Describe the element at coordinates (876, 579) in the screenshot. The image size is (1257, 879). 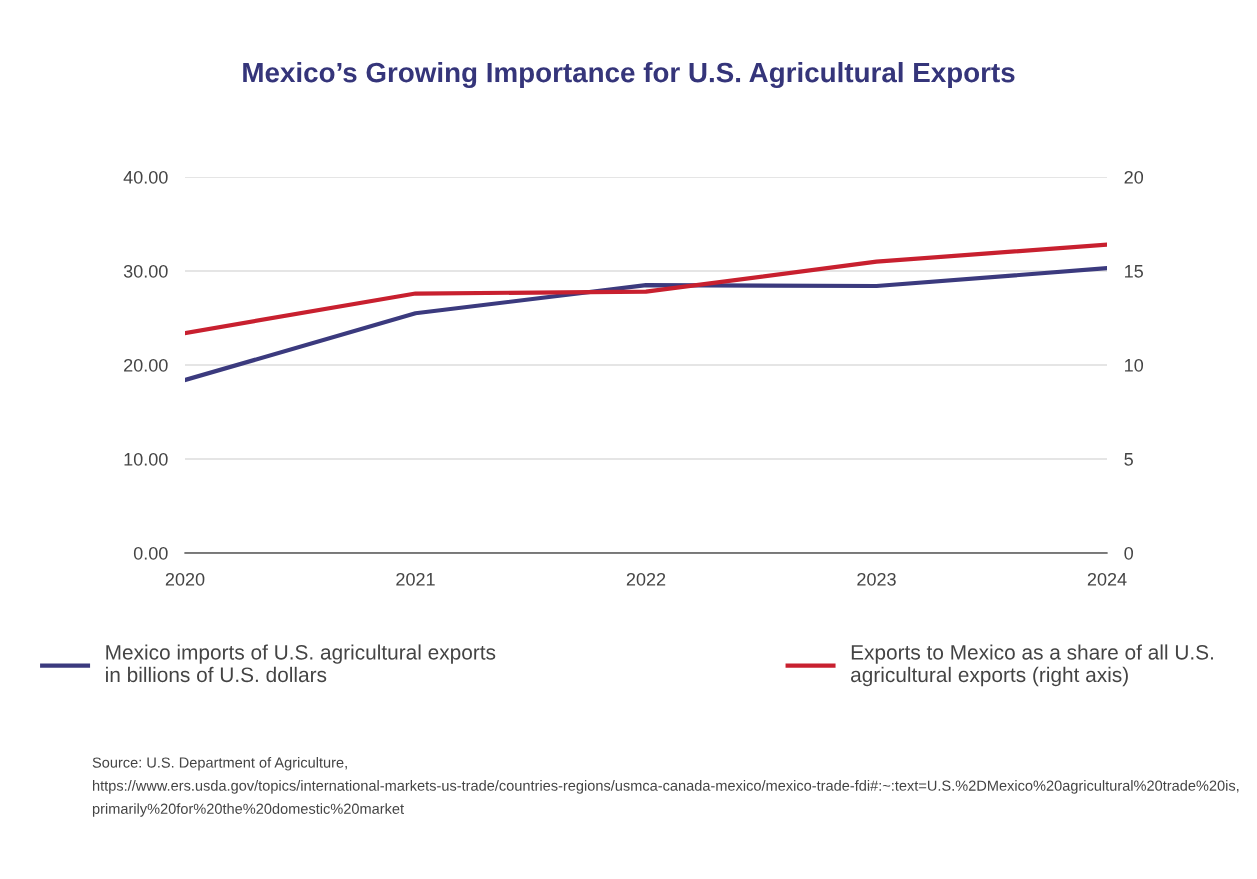
I see `x-tick-label: 2023` at that location.